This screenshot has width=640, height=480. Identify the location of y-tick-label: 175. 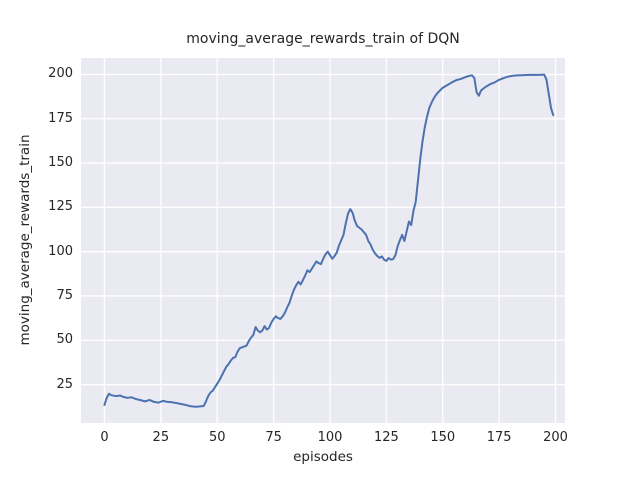
(60, 118).